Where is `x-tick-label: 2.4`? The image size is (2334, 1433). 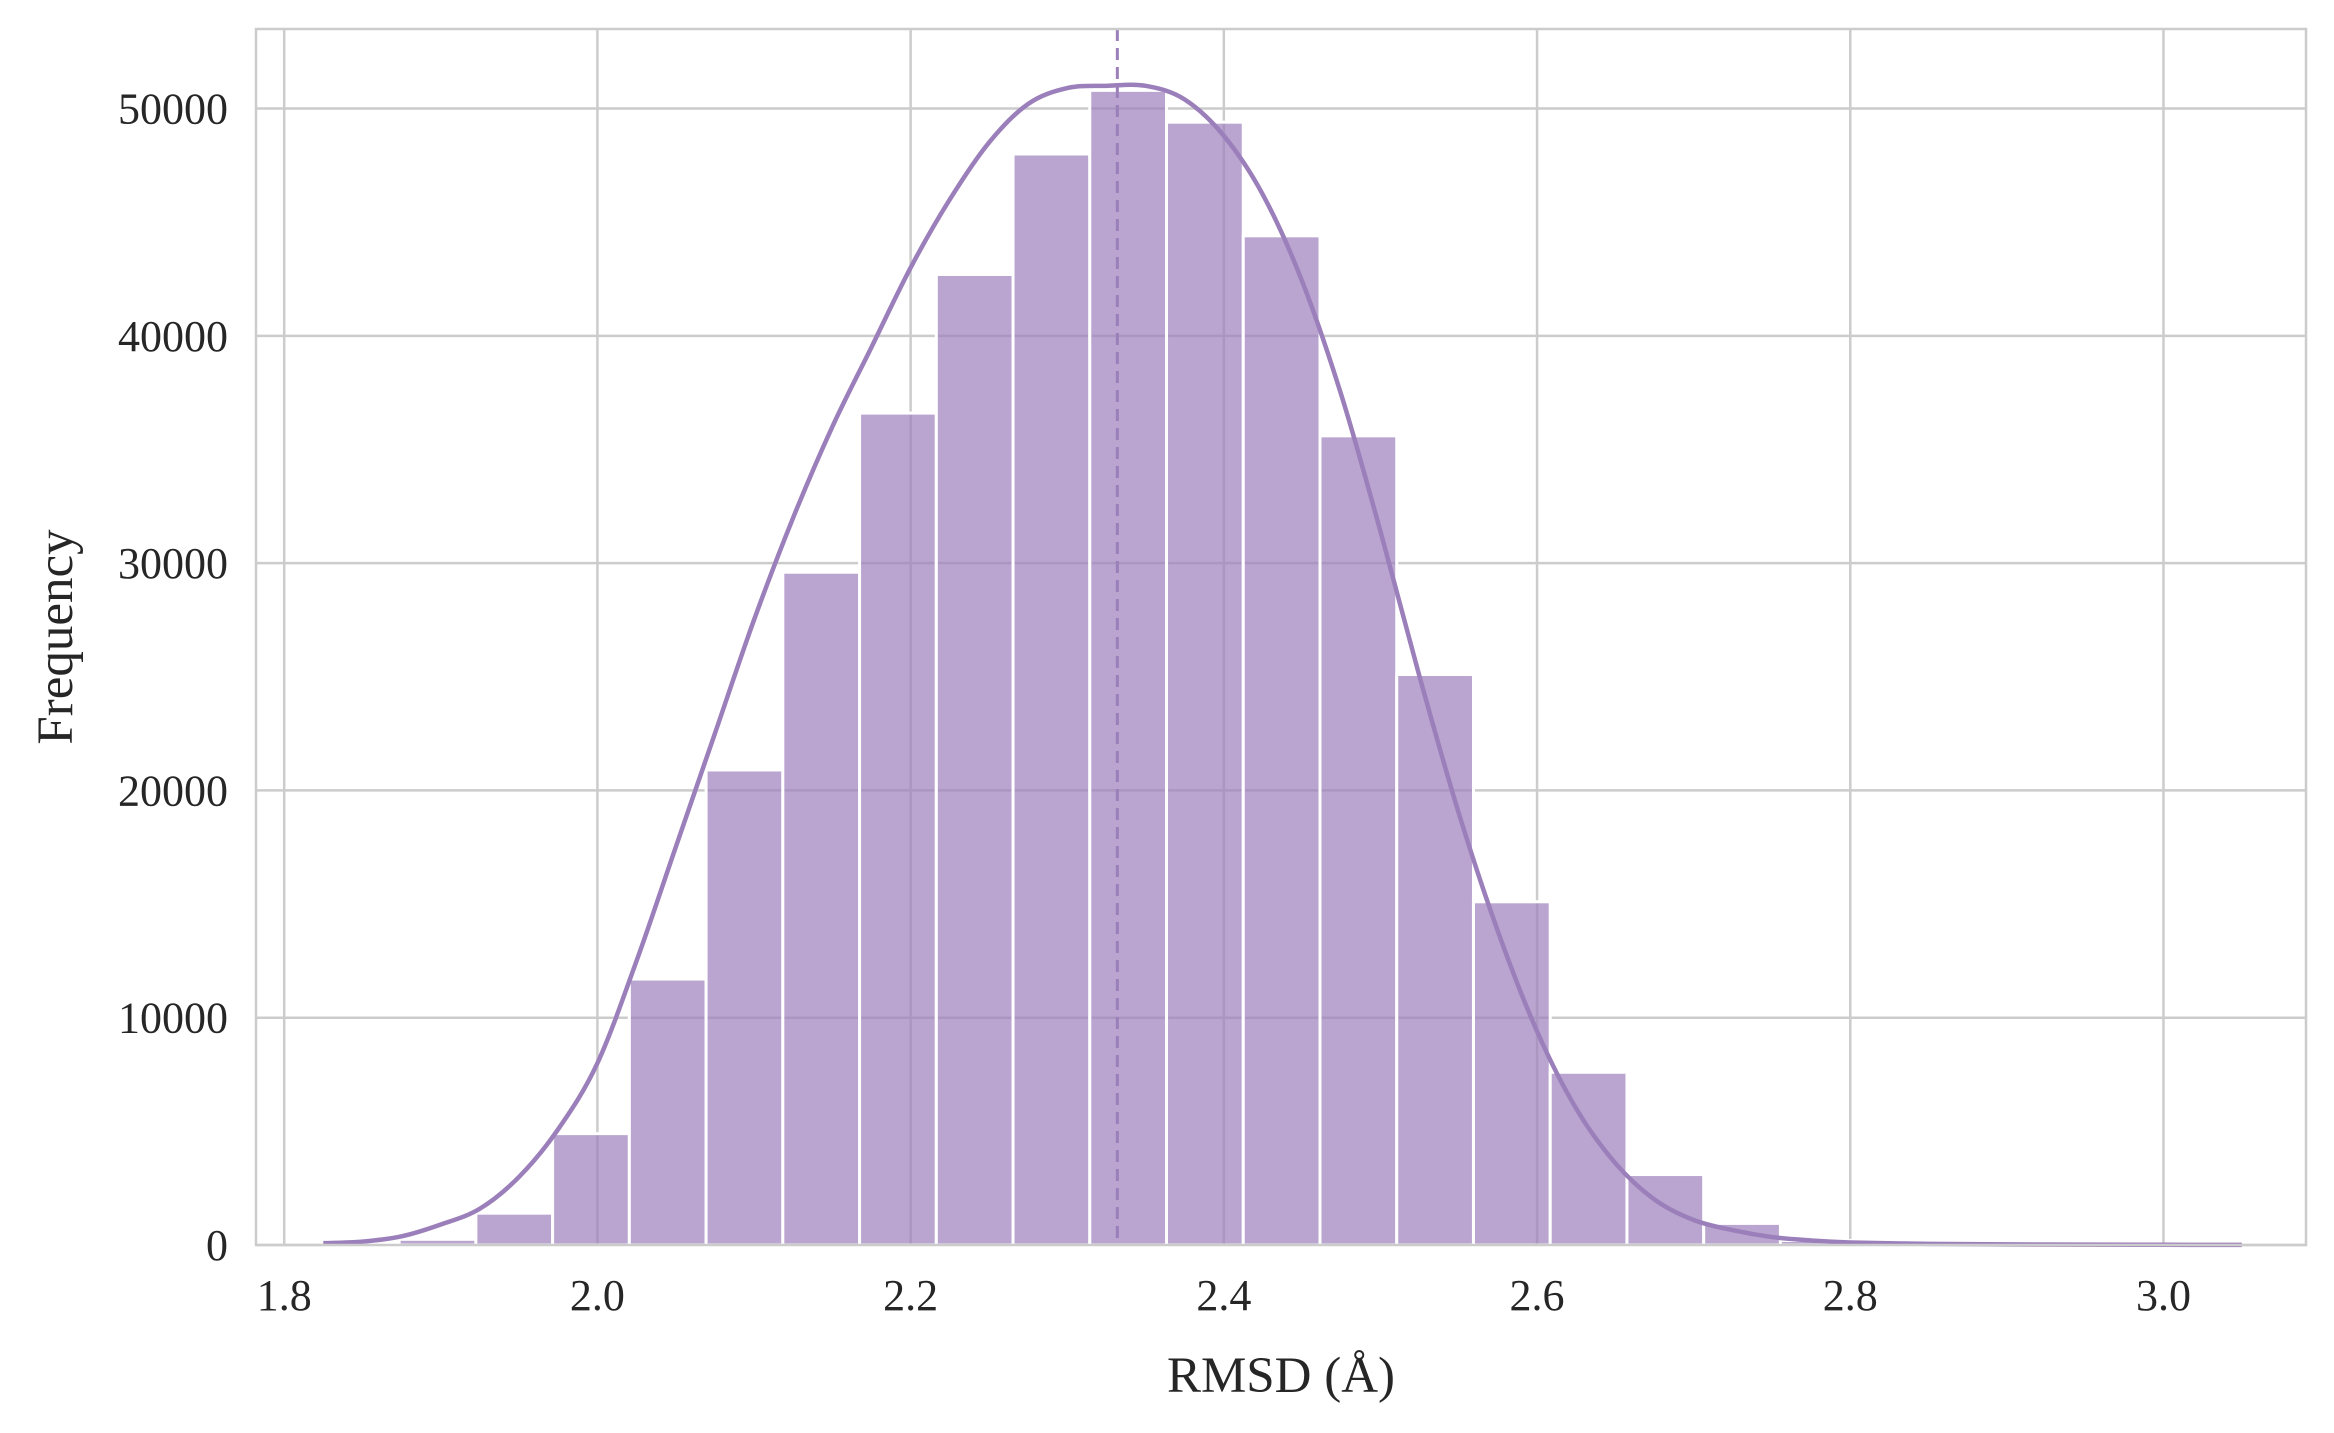 x-tick-label: 2.4 is located at coordinates (1223, 1295).